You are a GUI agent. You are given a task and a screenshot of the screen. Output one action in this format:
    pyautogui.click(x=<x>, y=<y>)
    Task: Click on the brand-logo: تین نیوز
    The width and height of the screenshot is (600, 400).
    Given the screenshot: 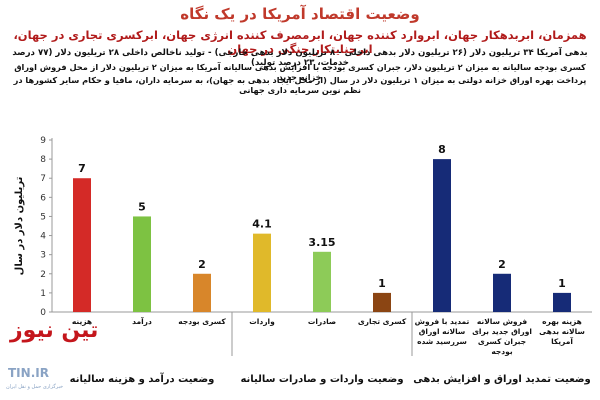 What is the action you would take?
    pyautogui.click(x=54, y=330)
    